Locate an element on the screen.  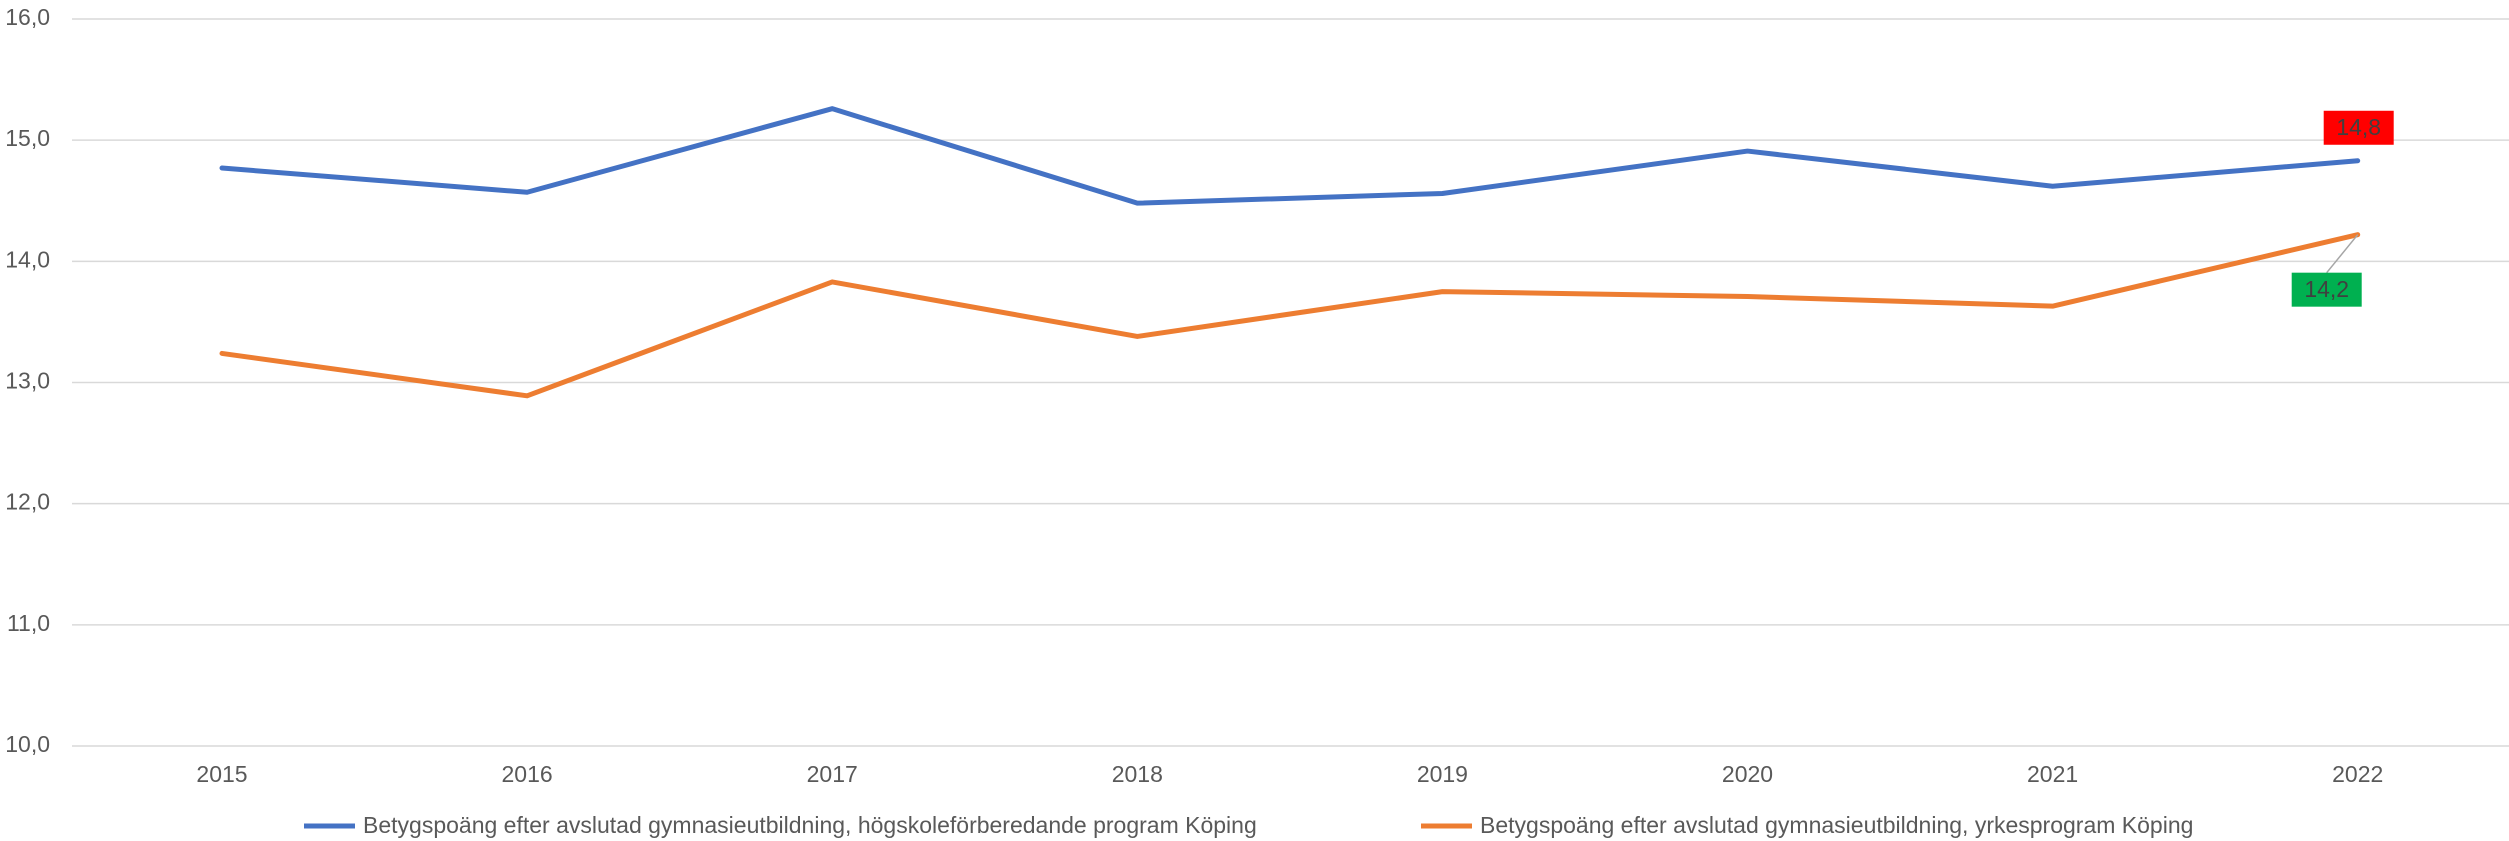
x-tick-label: 2020 is located at coordinates (1747, 774).